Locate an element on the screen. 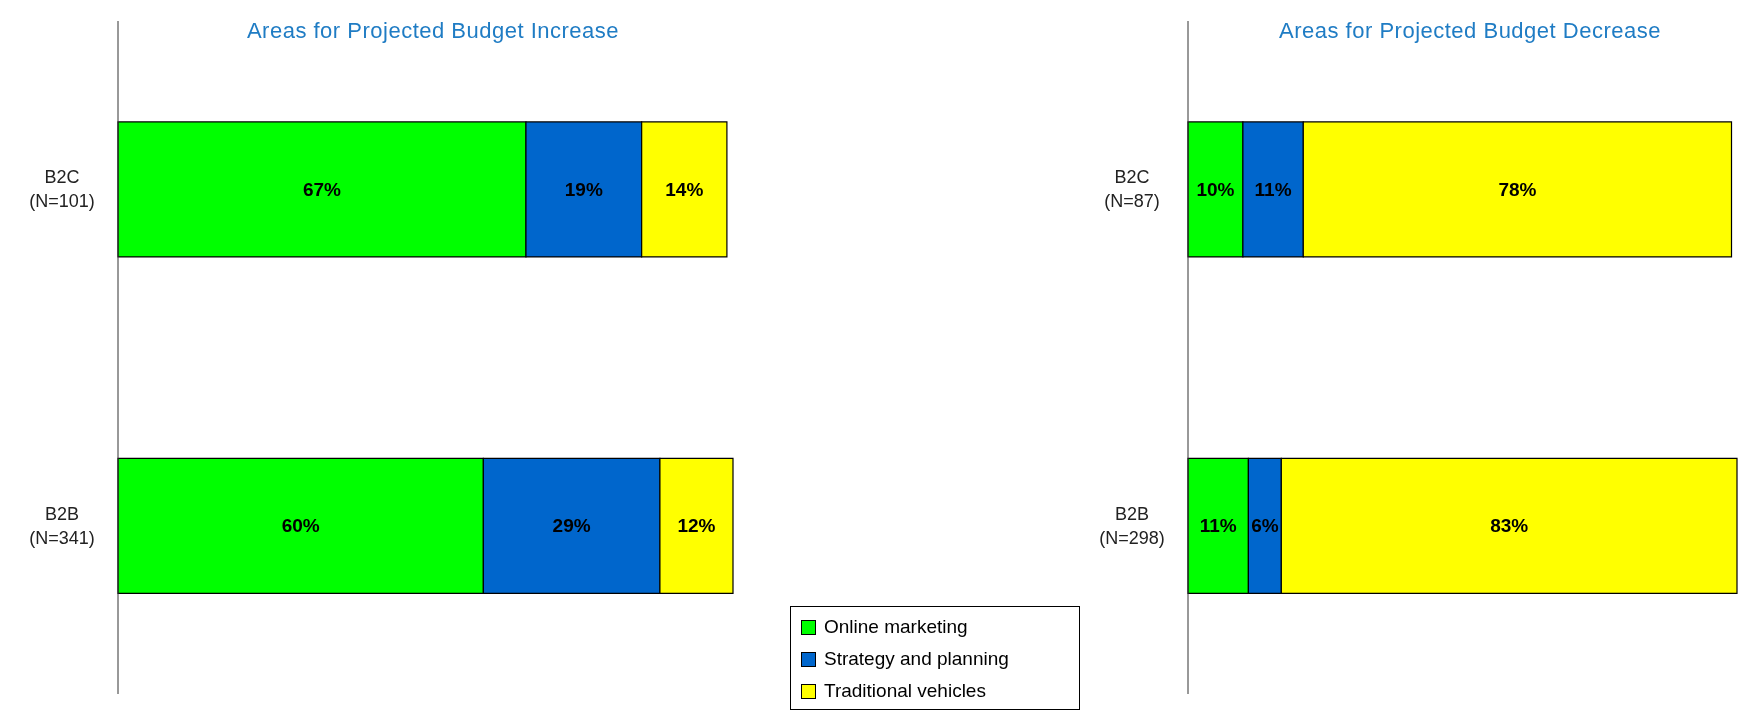 Image resolution: width=1760 pixels, height=725 pixels. data-label: 67% is located at coordinates (322, 189).